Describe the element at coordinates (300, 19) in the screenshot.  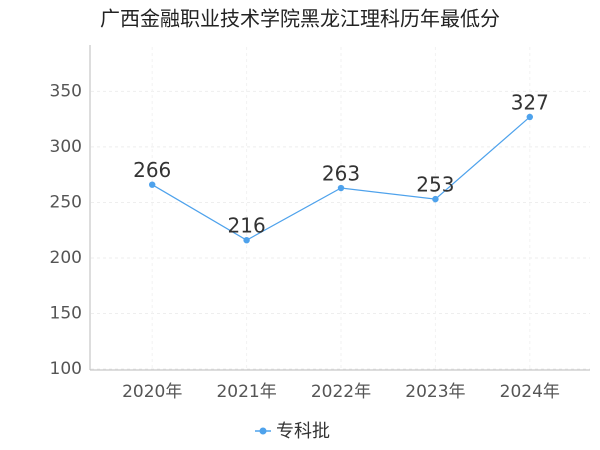
I see `chart-title: 广西金融职业技术学院黑龙江理科历年最低分` at that location.